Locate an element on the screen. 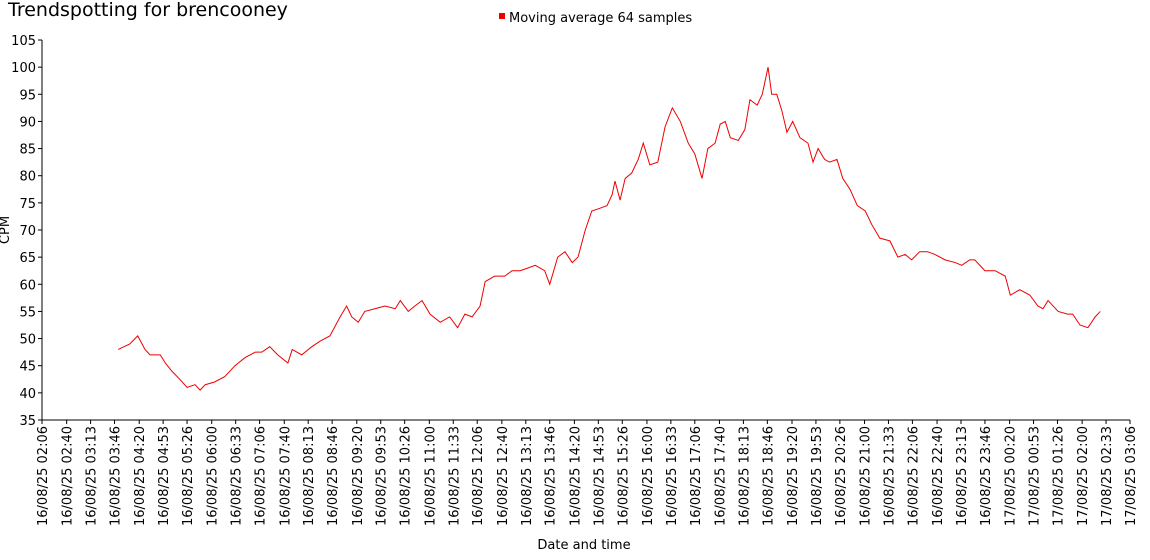 This screenshot has height=560, width=1150. y-tick-label: 45 is located at coordinates (27, 367).